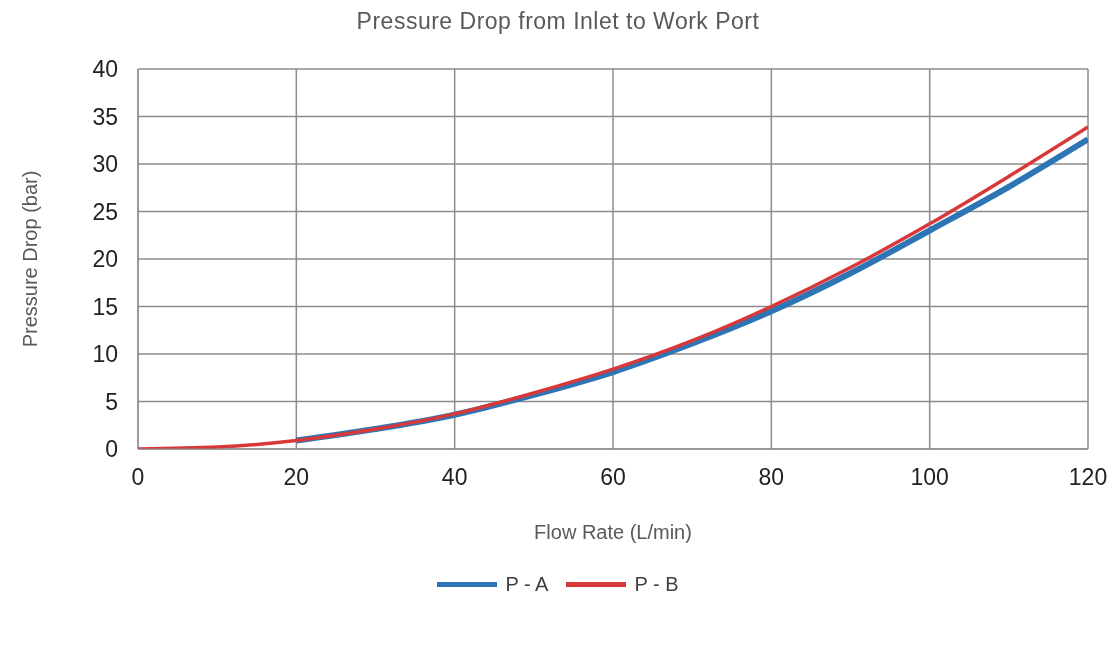 The width and height of the screenshot is (1115, 658). I want to click on x-tick-label: 80, so click(771, 477).